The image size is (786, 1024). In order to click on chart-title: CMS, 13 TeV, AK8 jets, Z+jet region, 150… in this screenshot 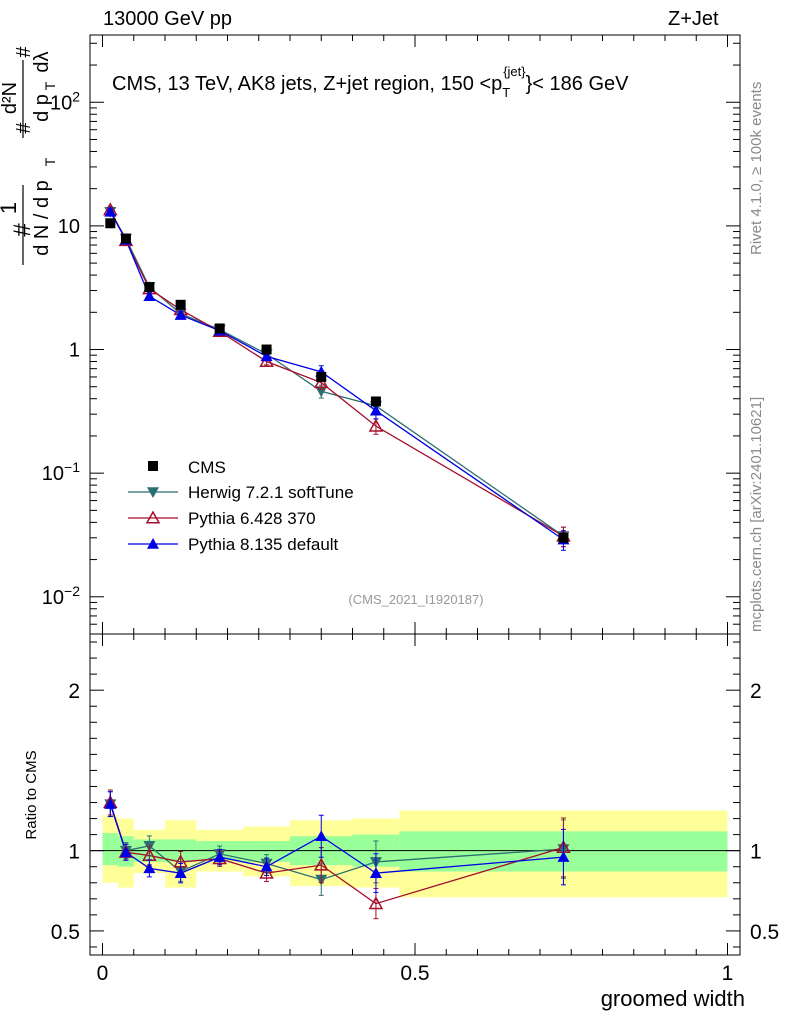, I will do `click(370, 82)`.